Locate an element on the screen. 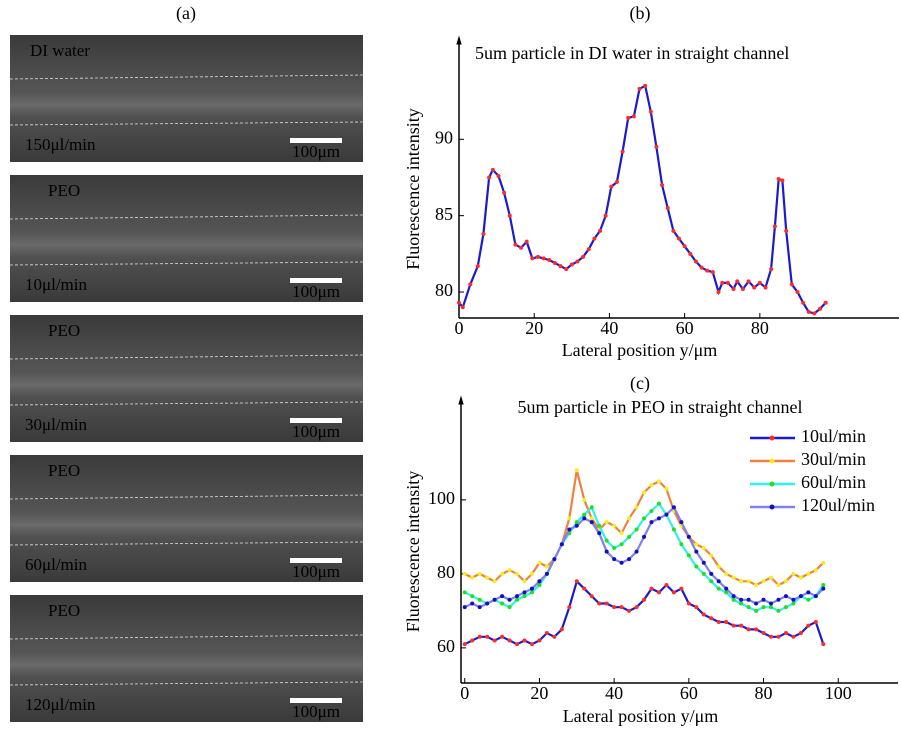 The width and height of the screenshot is (901, 731). panel-label: (a) is located at coordinates (186, 13).